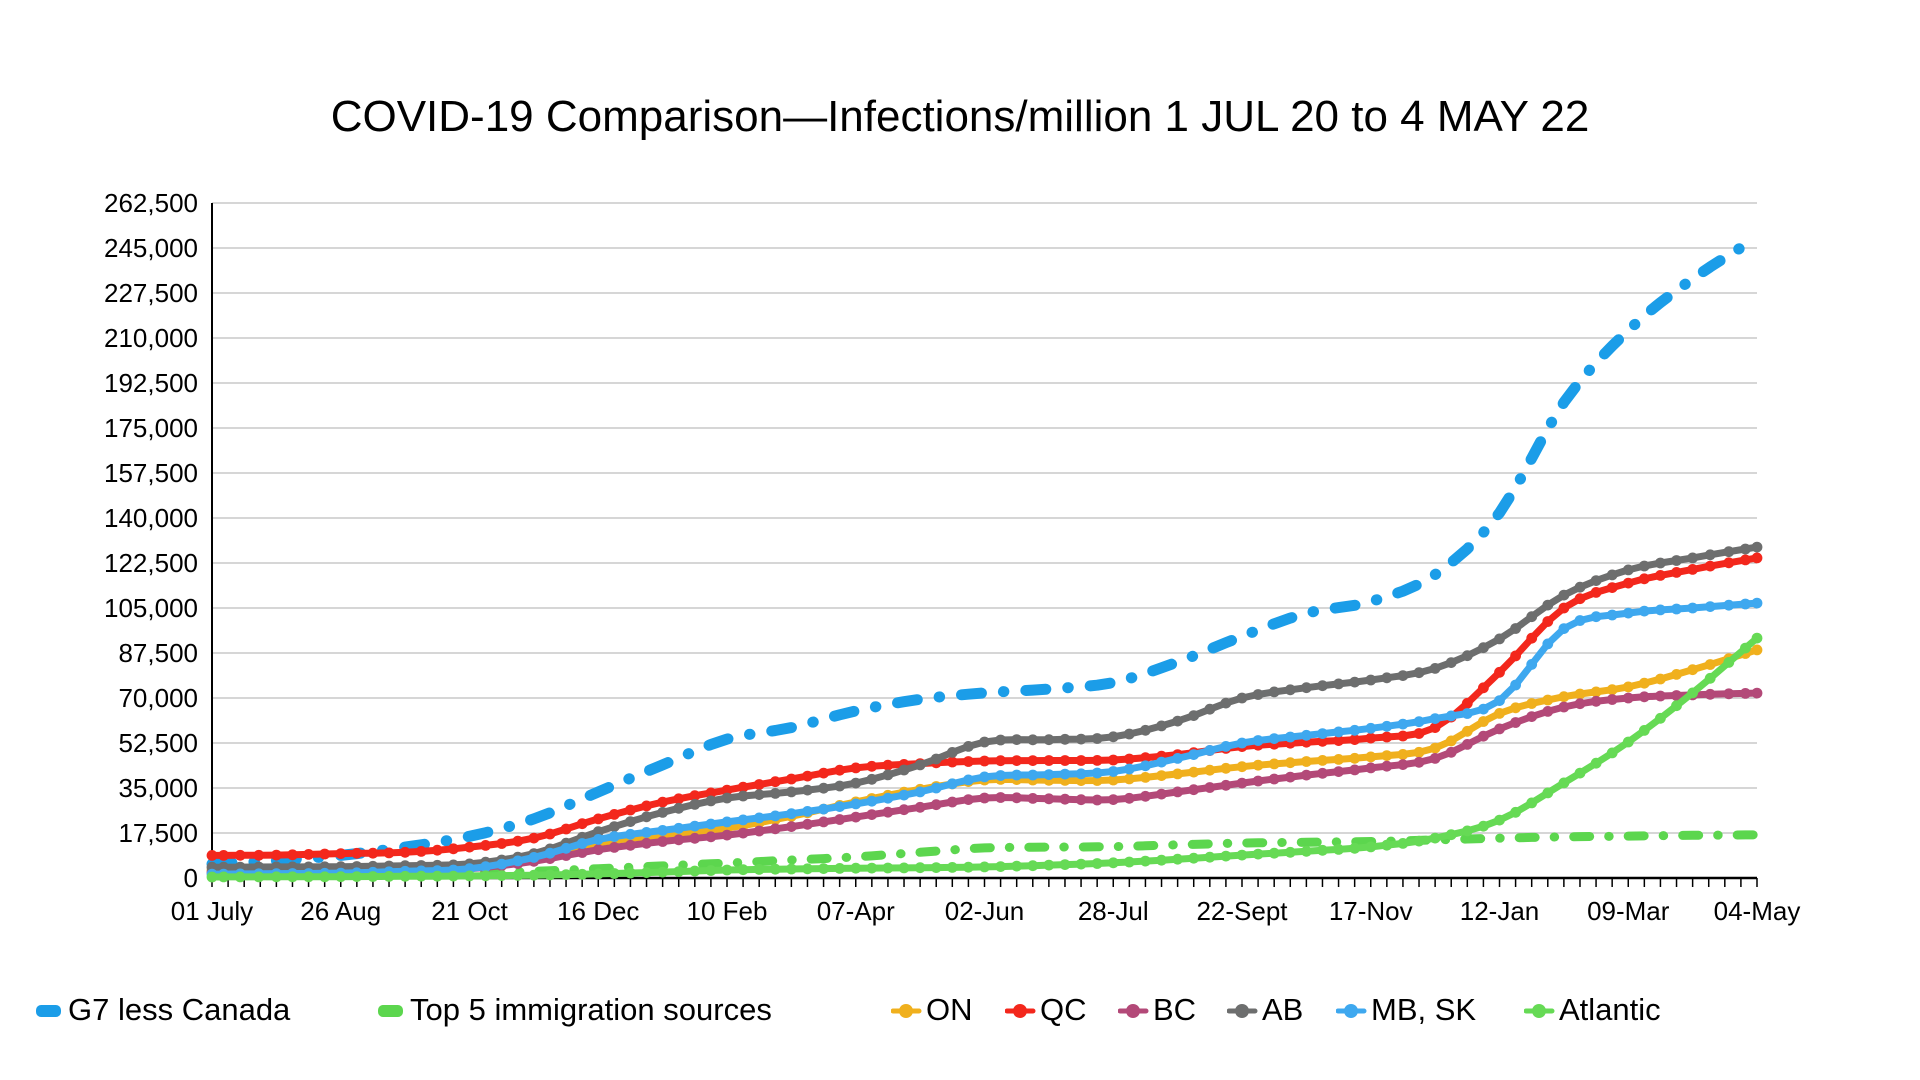  What do you see at coordinates (1757, 911) in the screenshot?
I see `x-tick-label: 04-May` at bounding box center [1757, 911].